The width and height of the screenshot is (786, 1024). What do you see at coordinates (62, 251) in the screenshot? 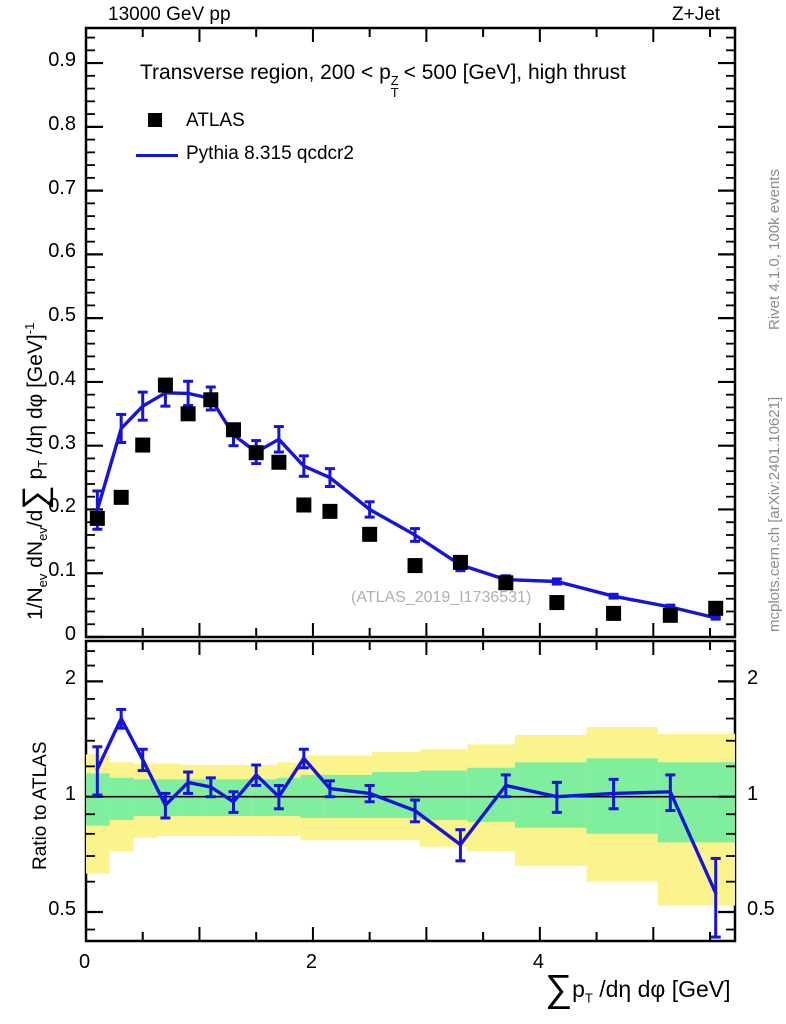
I see `axis-tick-label: 0.6` at bounding box center [62, 251].